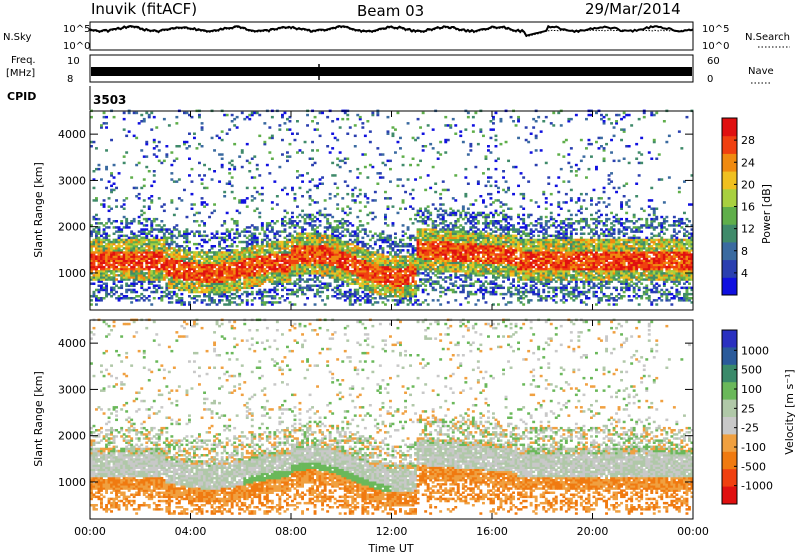  What do you see at coordinates (390, 70) in the screenshot?
I see `freq-panel: Freq. [MHz] 10 8 60 0 Nave` at bounding box center [390, 70].